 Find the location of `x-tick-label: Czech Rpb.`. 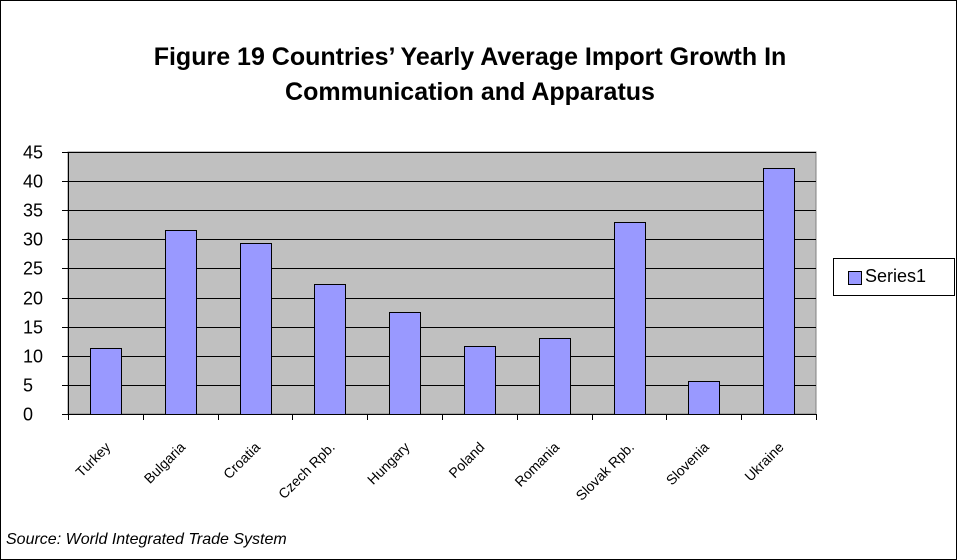

x-tick-label: Czech Rpb. is located at coordinates (306, 470).